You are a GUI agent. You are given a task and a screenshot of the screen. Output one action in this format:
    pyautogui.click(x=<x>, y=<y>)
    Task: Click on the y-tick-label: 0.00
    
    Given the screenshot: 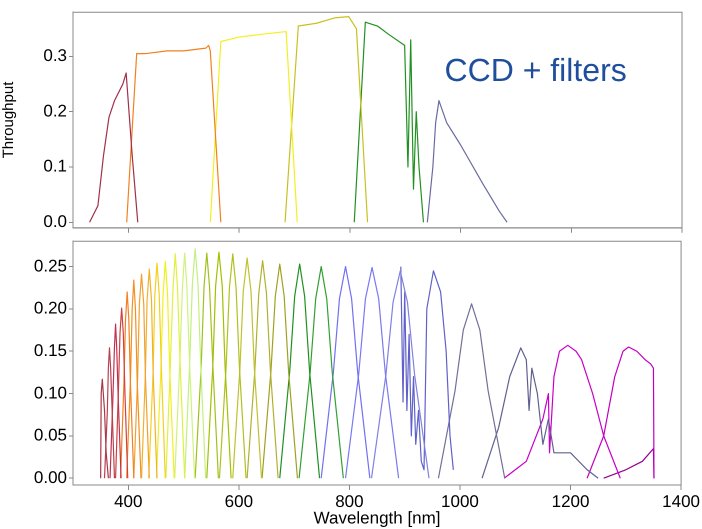 What is the action you would take?
    pyautogui.click(x=50, y=477)
    